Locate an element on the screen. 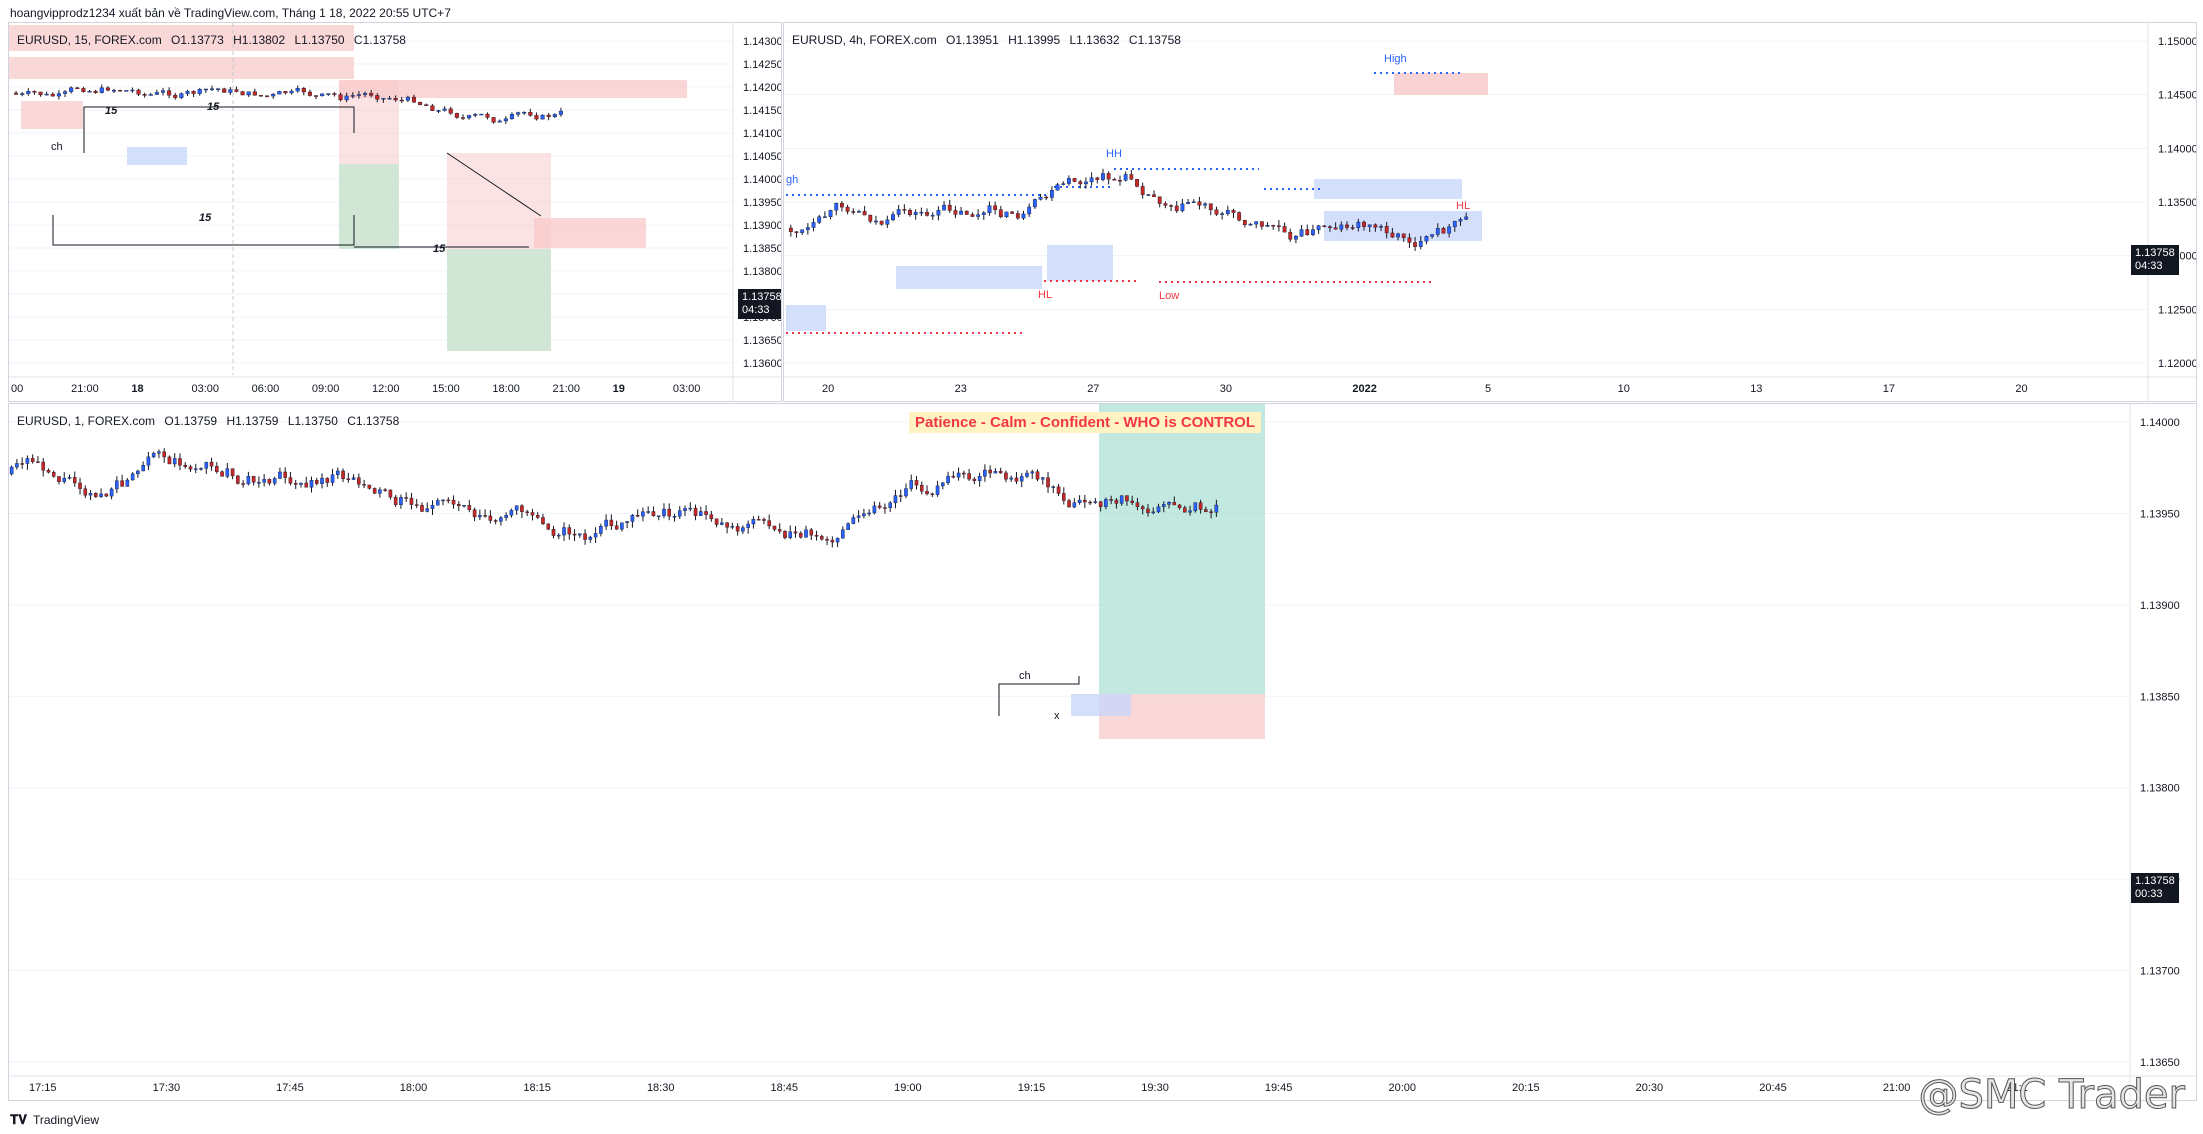 The height and width of the screenshot is (1134, 2203). time-tick-label: 18:15 is located at coordinates (537, 1088).